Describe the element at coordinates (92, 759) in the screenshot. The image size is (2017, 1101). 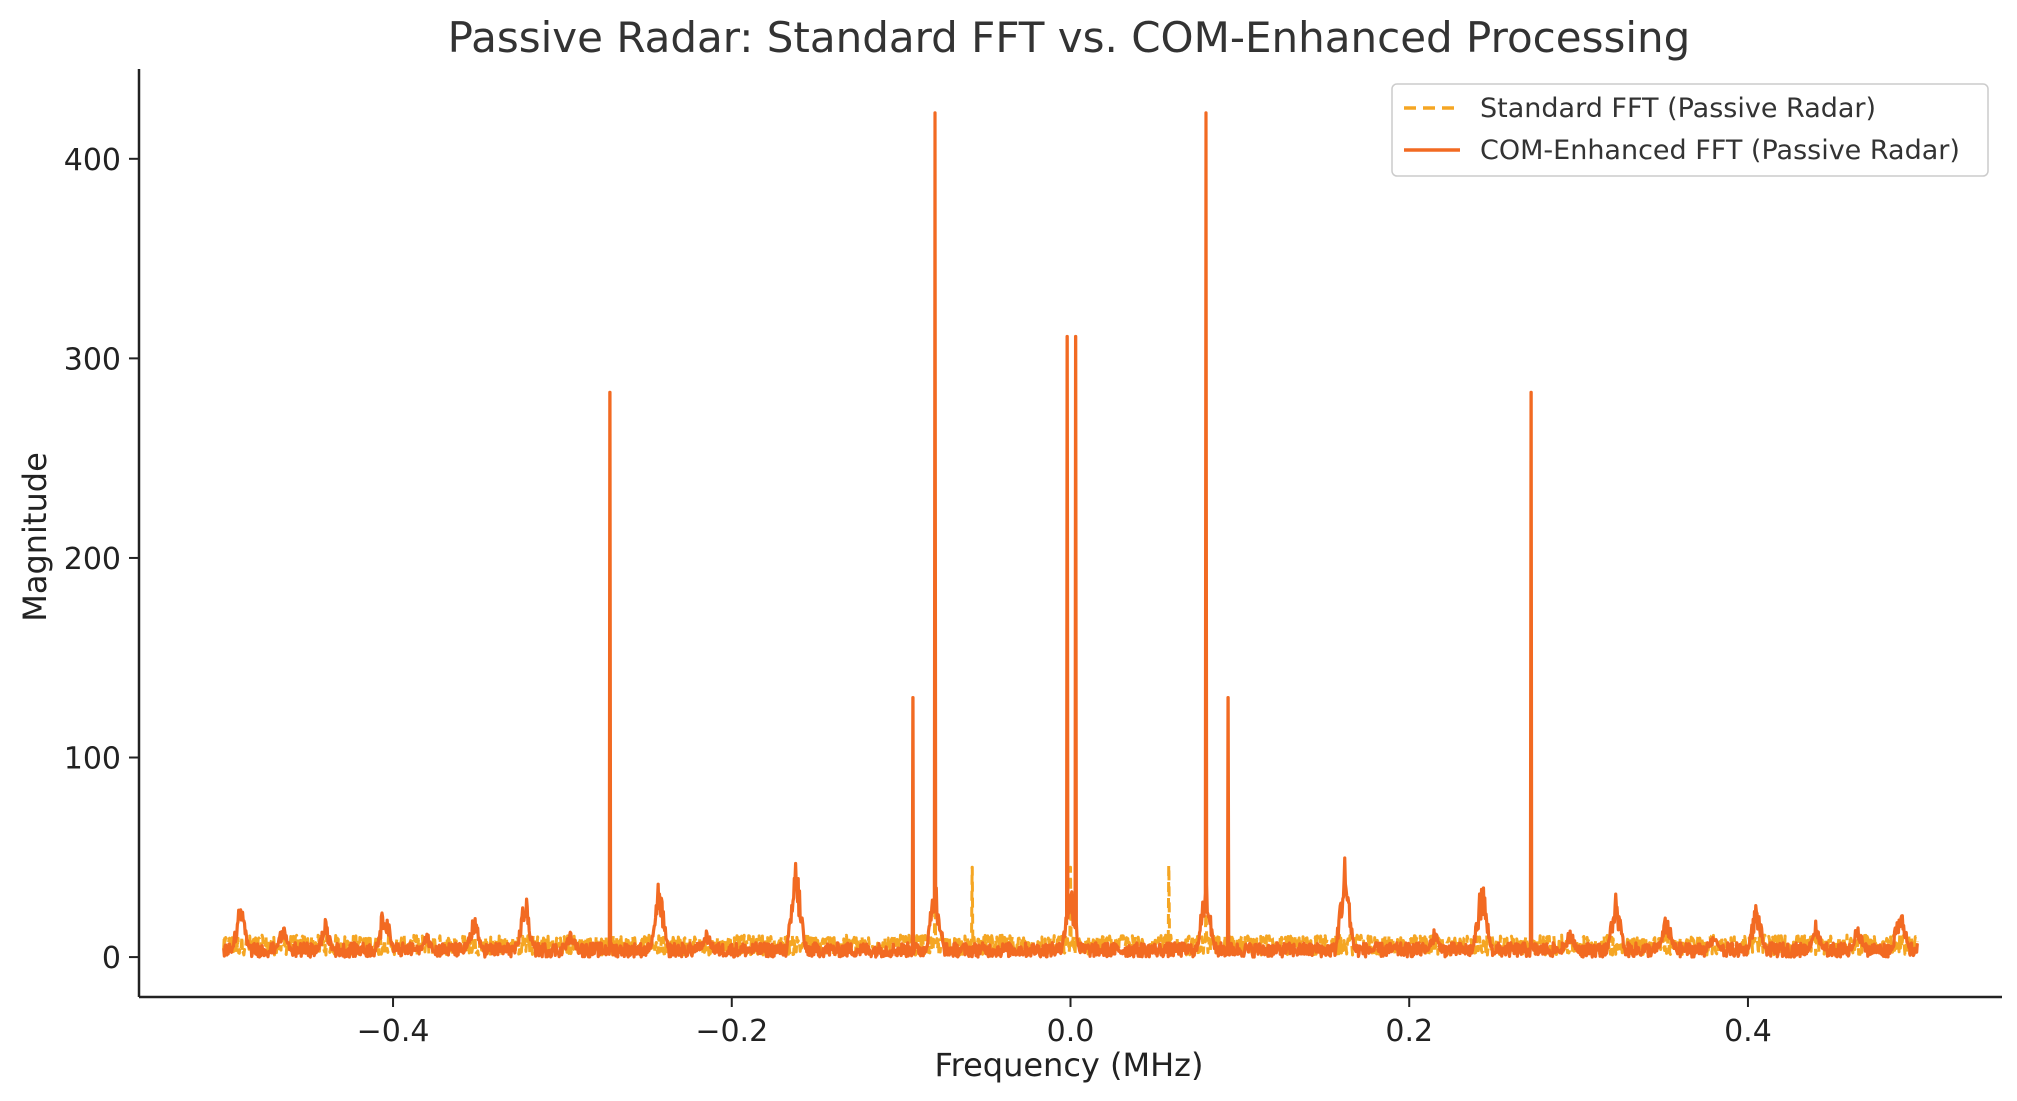
I see `y-tick-label: 100` at that location.